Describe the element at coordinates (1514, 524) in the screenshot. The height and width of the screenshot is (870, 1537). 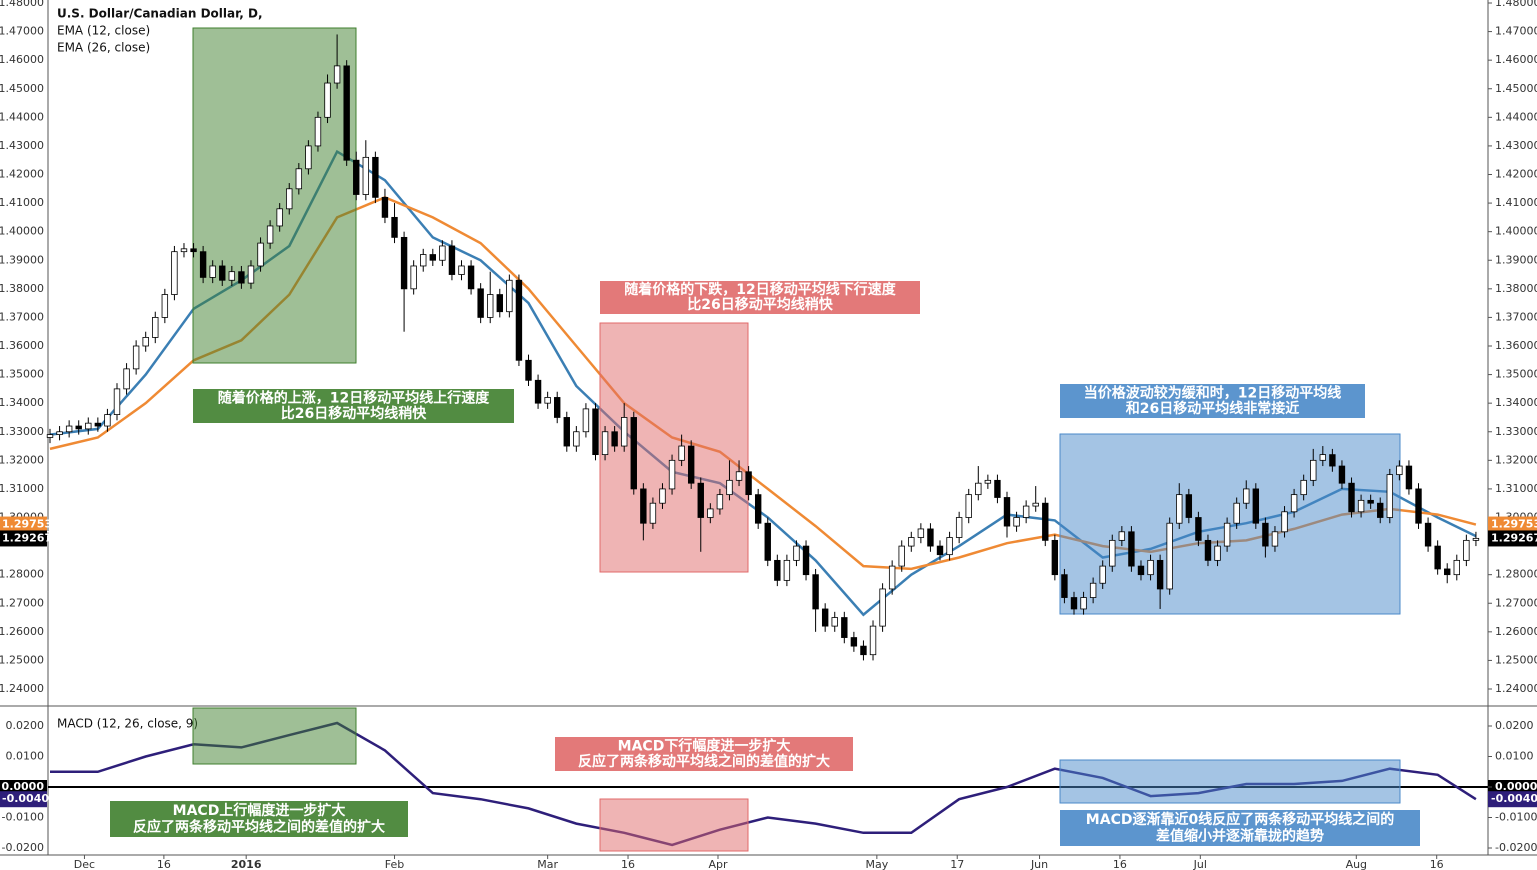
I see `price-tag-label: 1.29753` at that location.